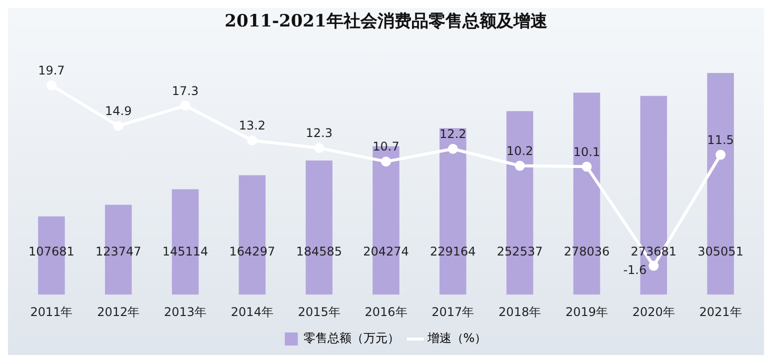  I want to click on legend-label: 零售总额（万元）, so click(351, 338).